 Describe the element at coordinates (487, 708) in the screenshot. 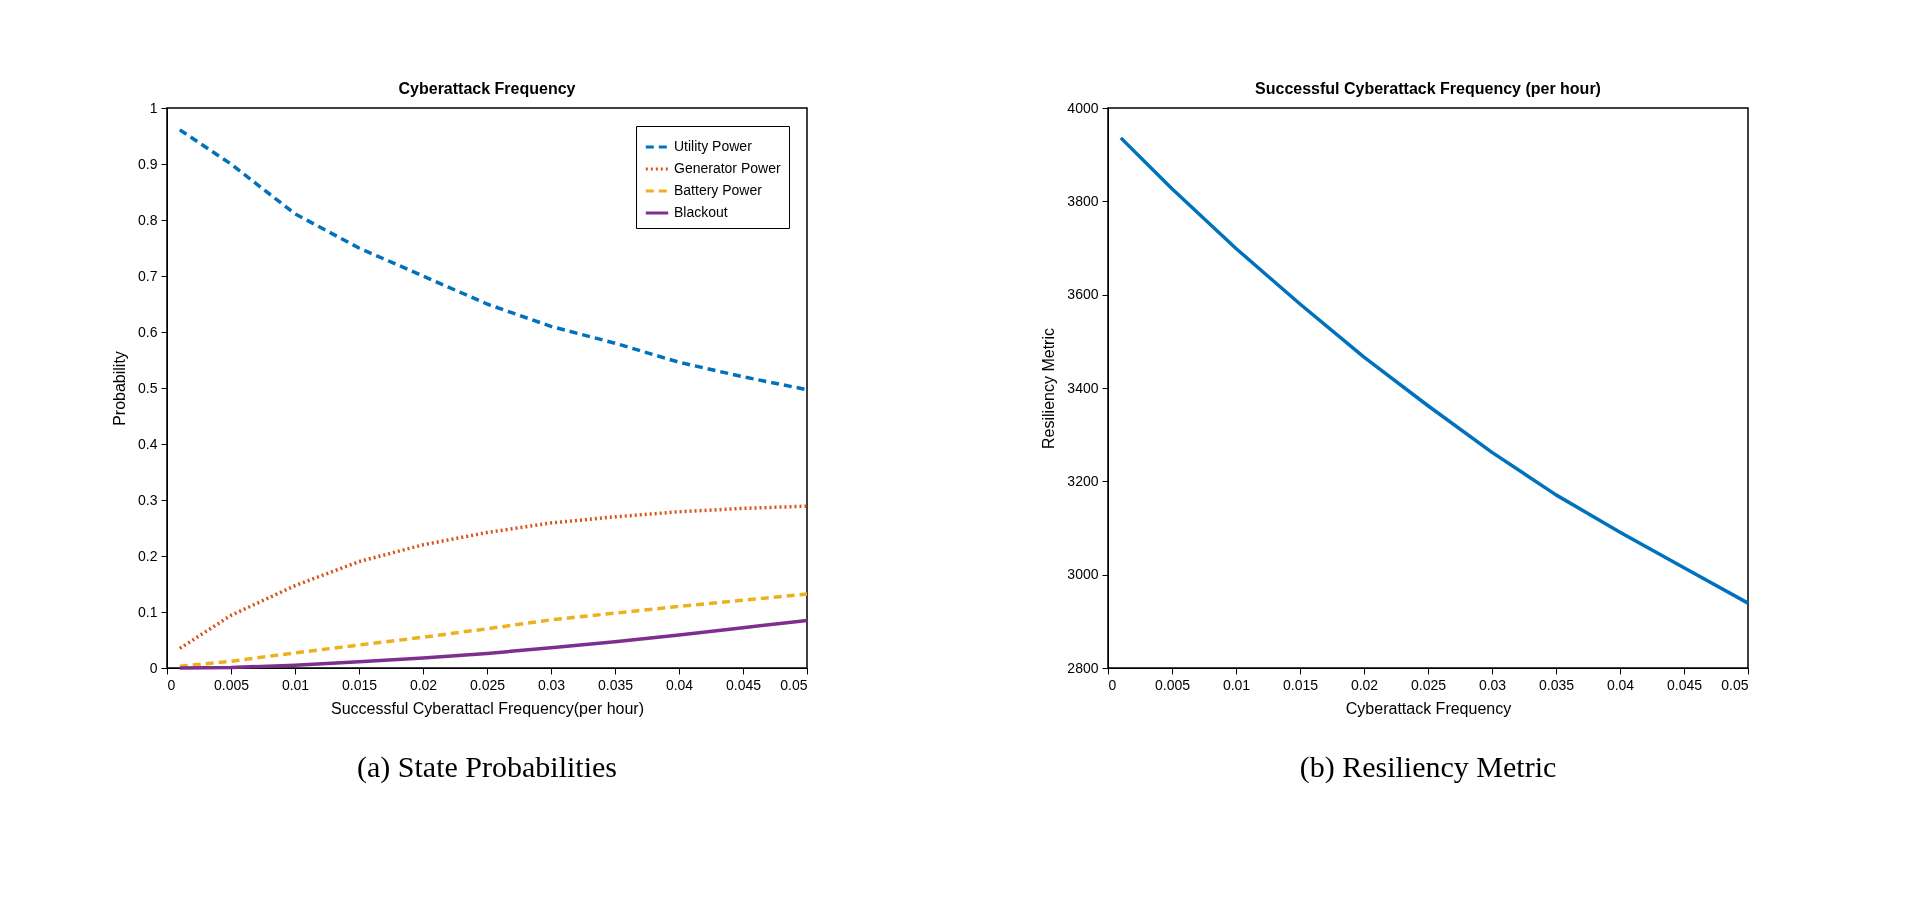

I see `x-axis-title: Successful Cyberattacl Frequency(per hour)` at that location.